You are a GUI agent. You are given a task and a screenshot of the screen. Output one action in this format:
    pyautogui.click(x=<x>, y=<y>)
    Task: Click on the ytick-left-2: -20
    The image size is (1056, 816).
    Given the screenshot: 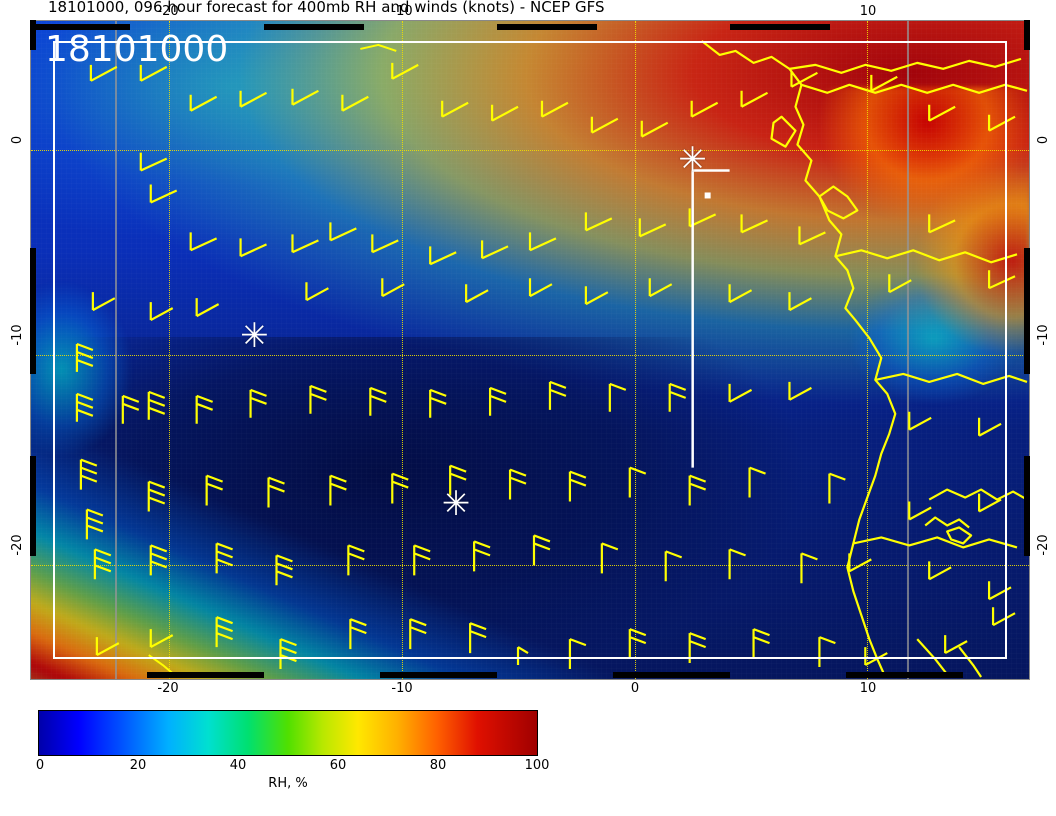 What is the action you would take?
    pyautogui.click(x=17, y=545)
    